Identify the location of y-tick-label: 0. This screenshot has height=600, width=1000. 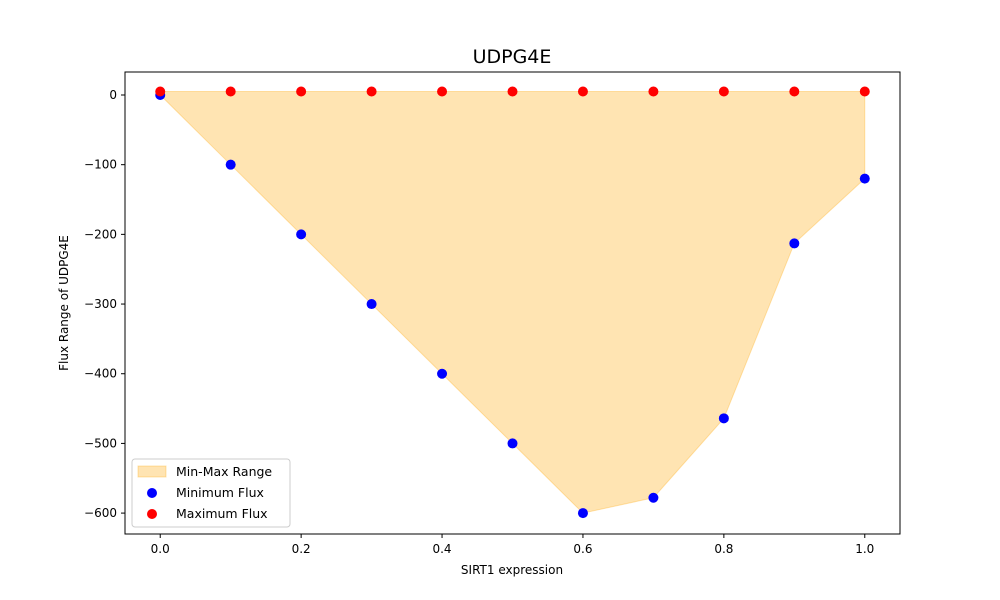
(113, 95).